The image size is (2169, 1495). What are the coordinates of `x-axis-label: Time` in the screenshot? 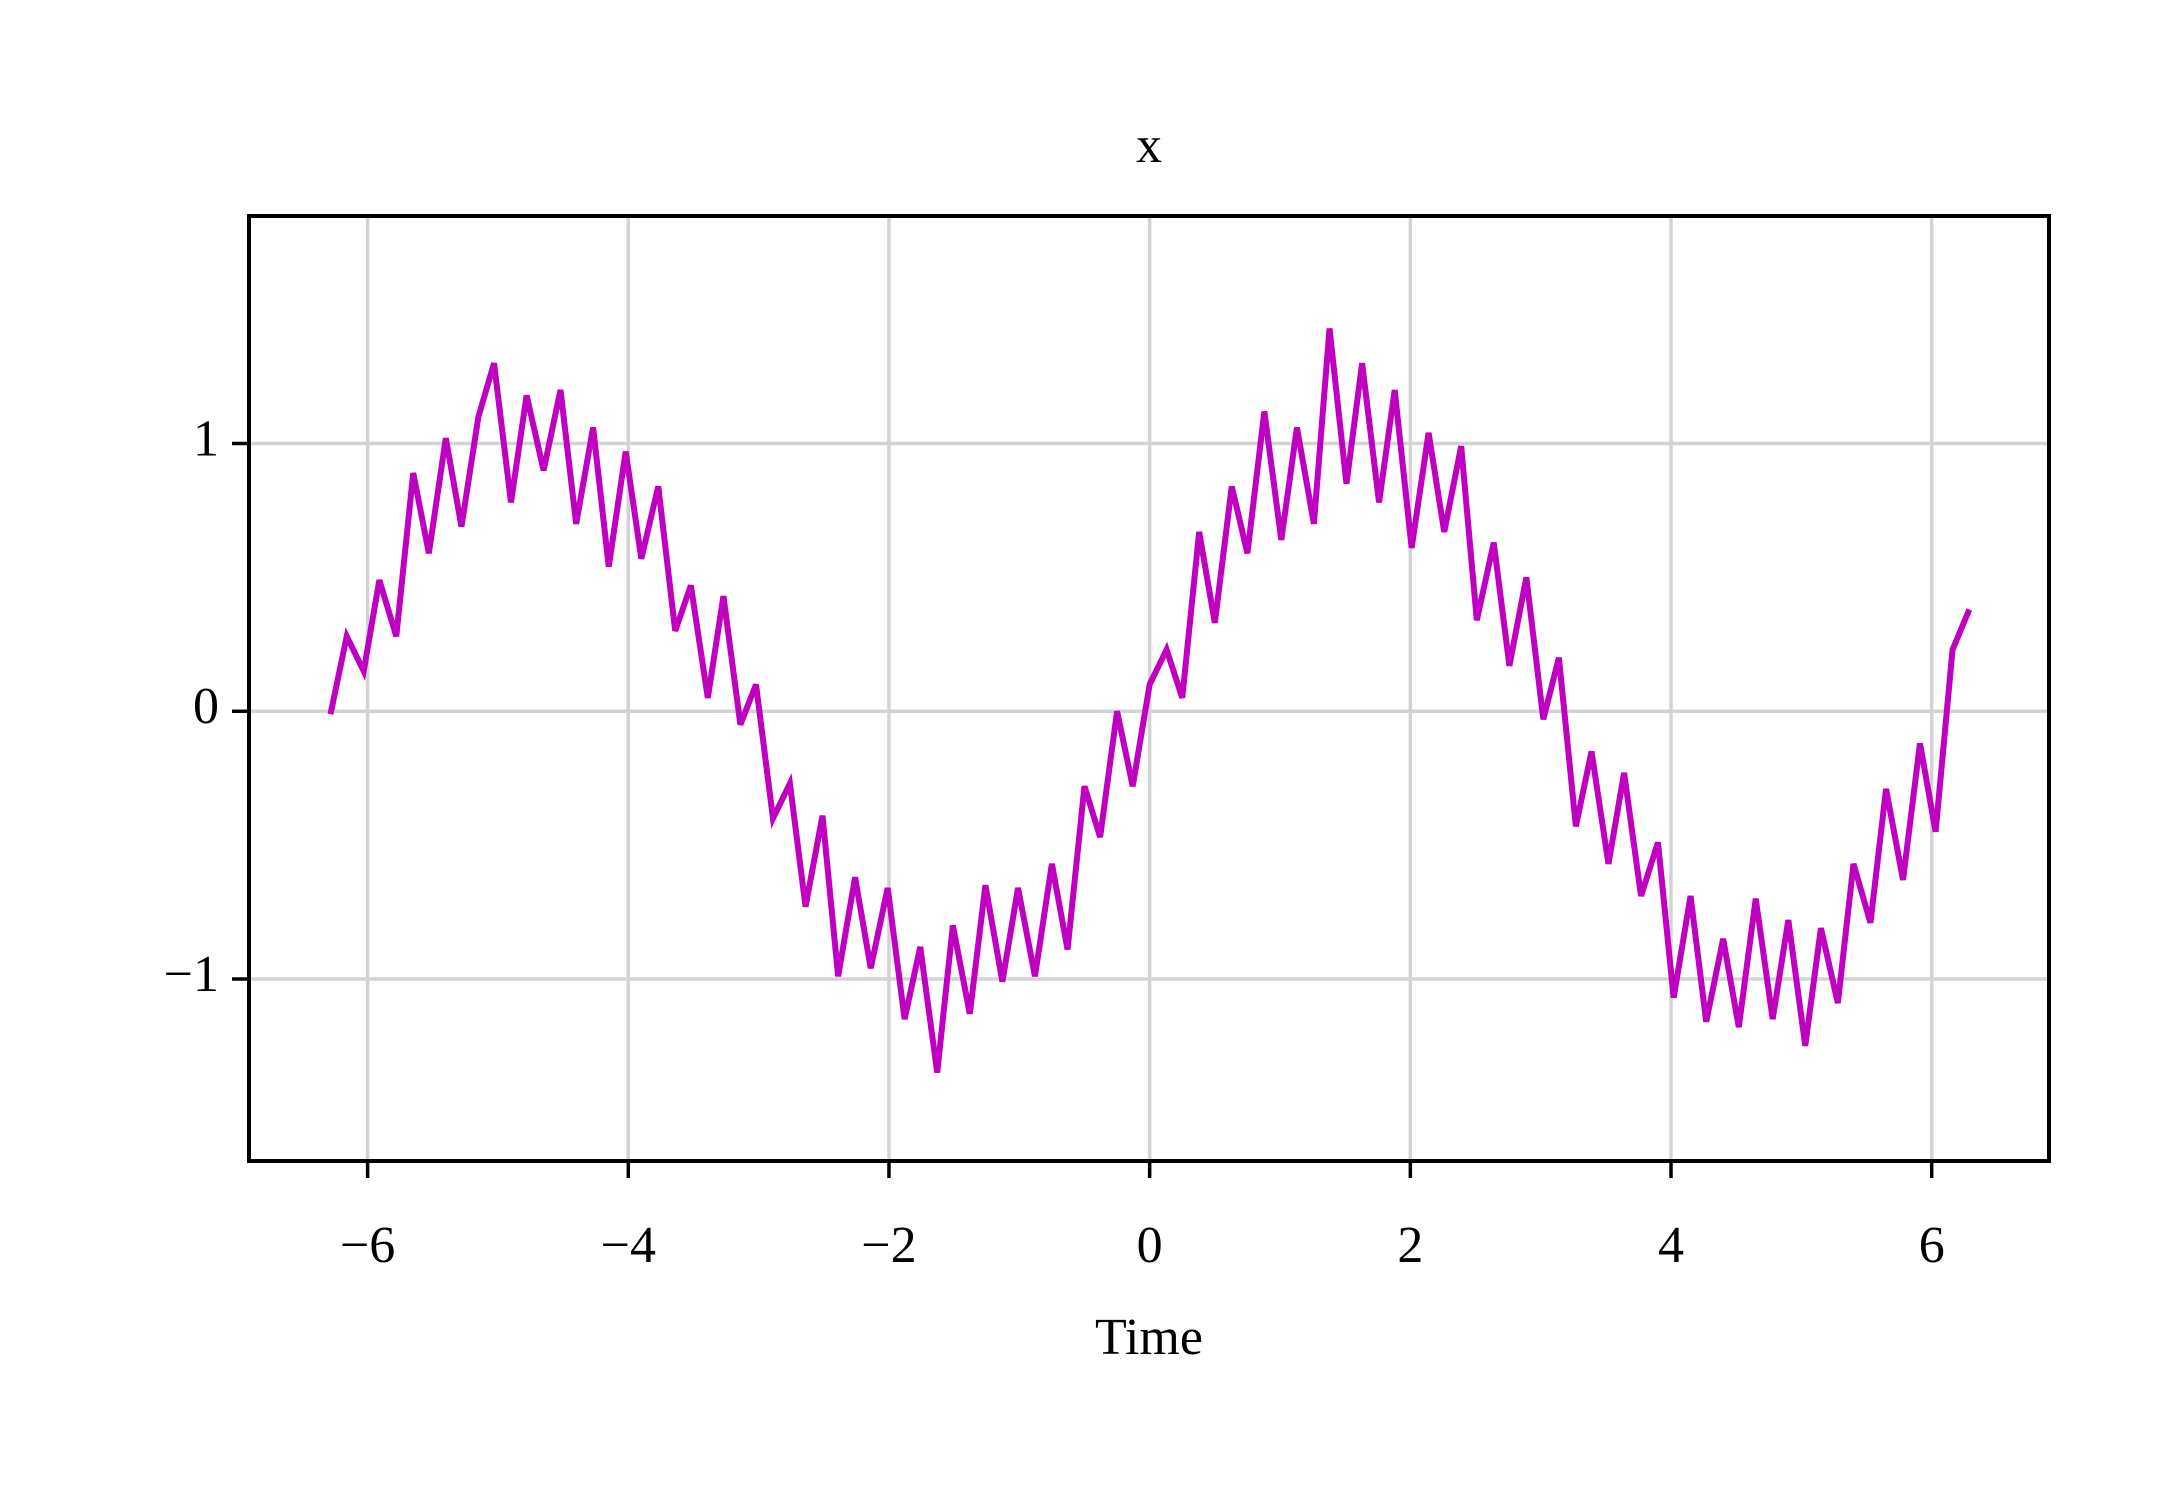 It's located at (1149, 1337).